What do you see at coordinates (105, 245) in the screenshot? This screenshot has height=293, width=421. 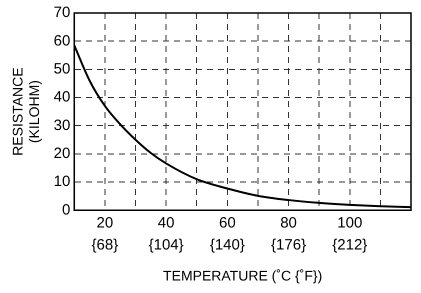 I see `x2-tick-label: {68}` at bounding box center [105, 245].